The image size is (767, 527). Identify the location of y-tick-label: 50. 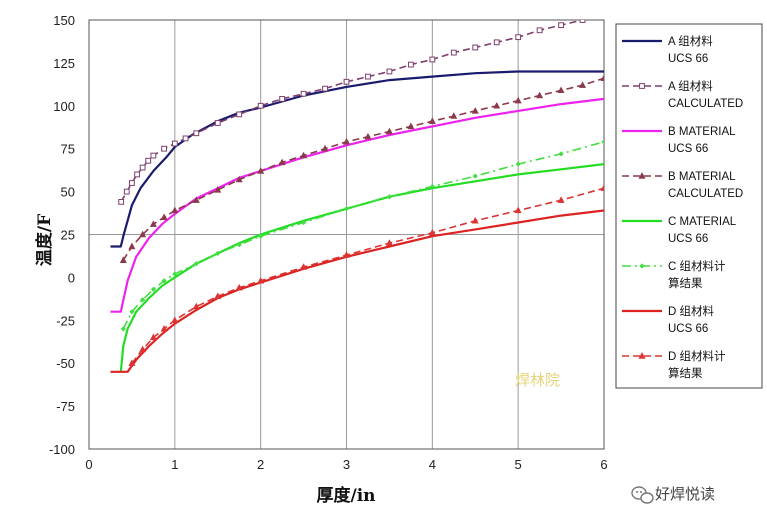
(68, 192).